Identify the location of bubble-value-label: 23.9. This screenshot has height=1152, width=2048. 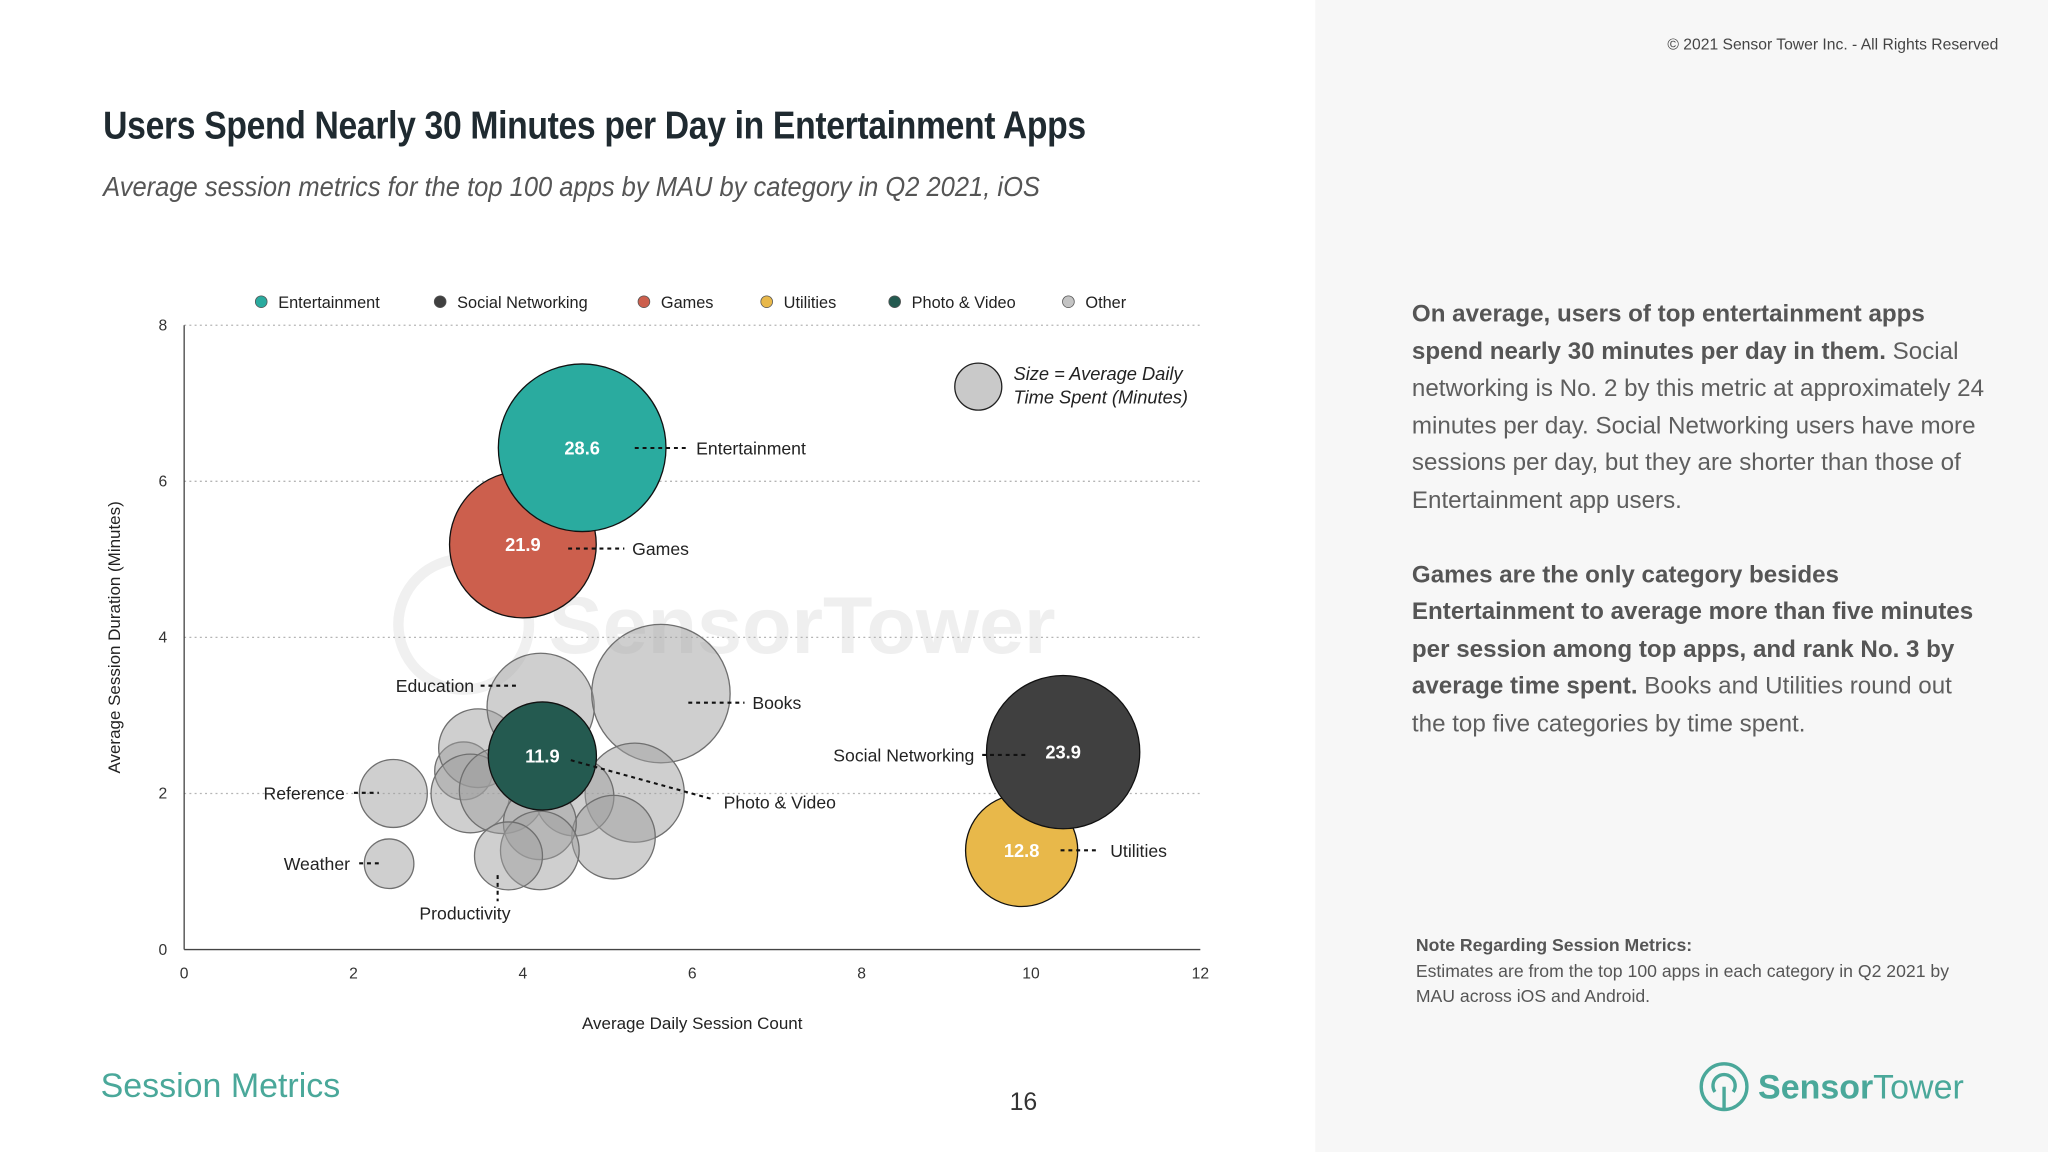
(1063, 752).